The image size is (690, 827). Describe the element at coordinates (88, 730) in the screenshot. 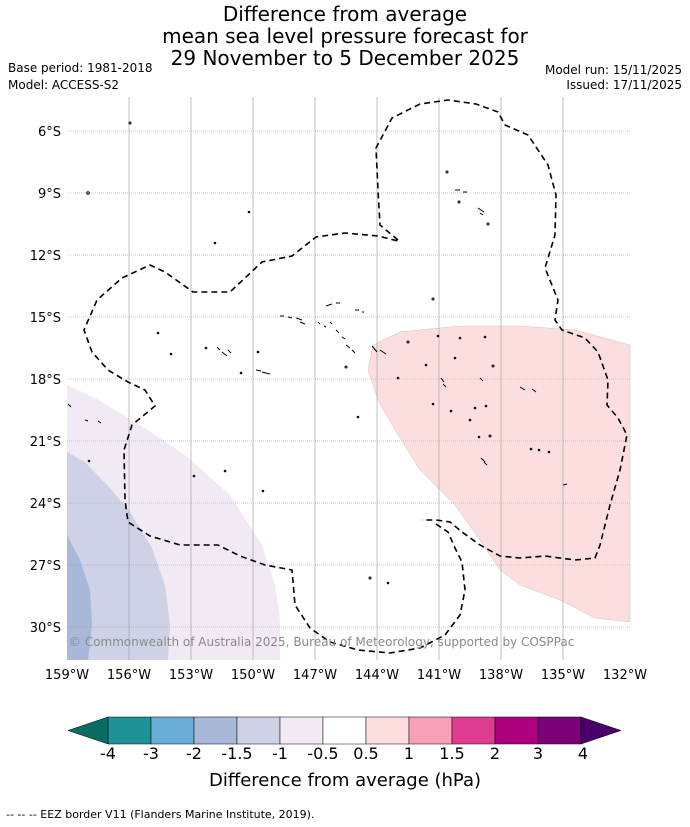

I see `colorbar-under-arrow` at that location.